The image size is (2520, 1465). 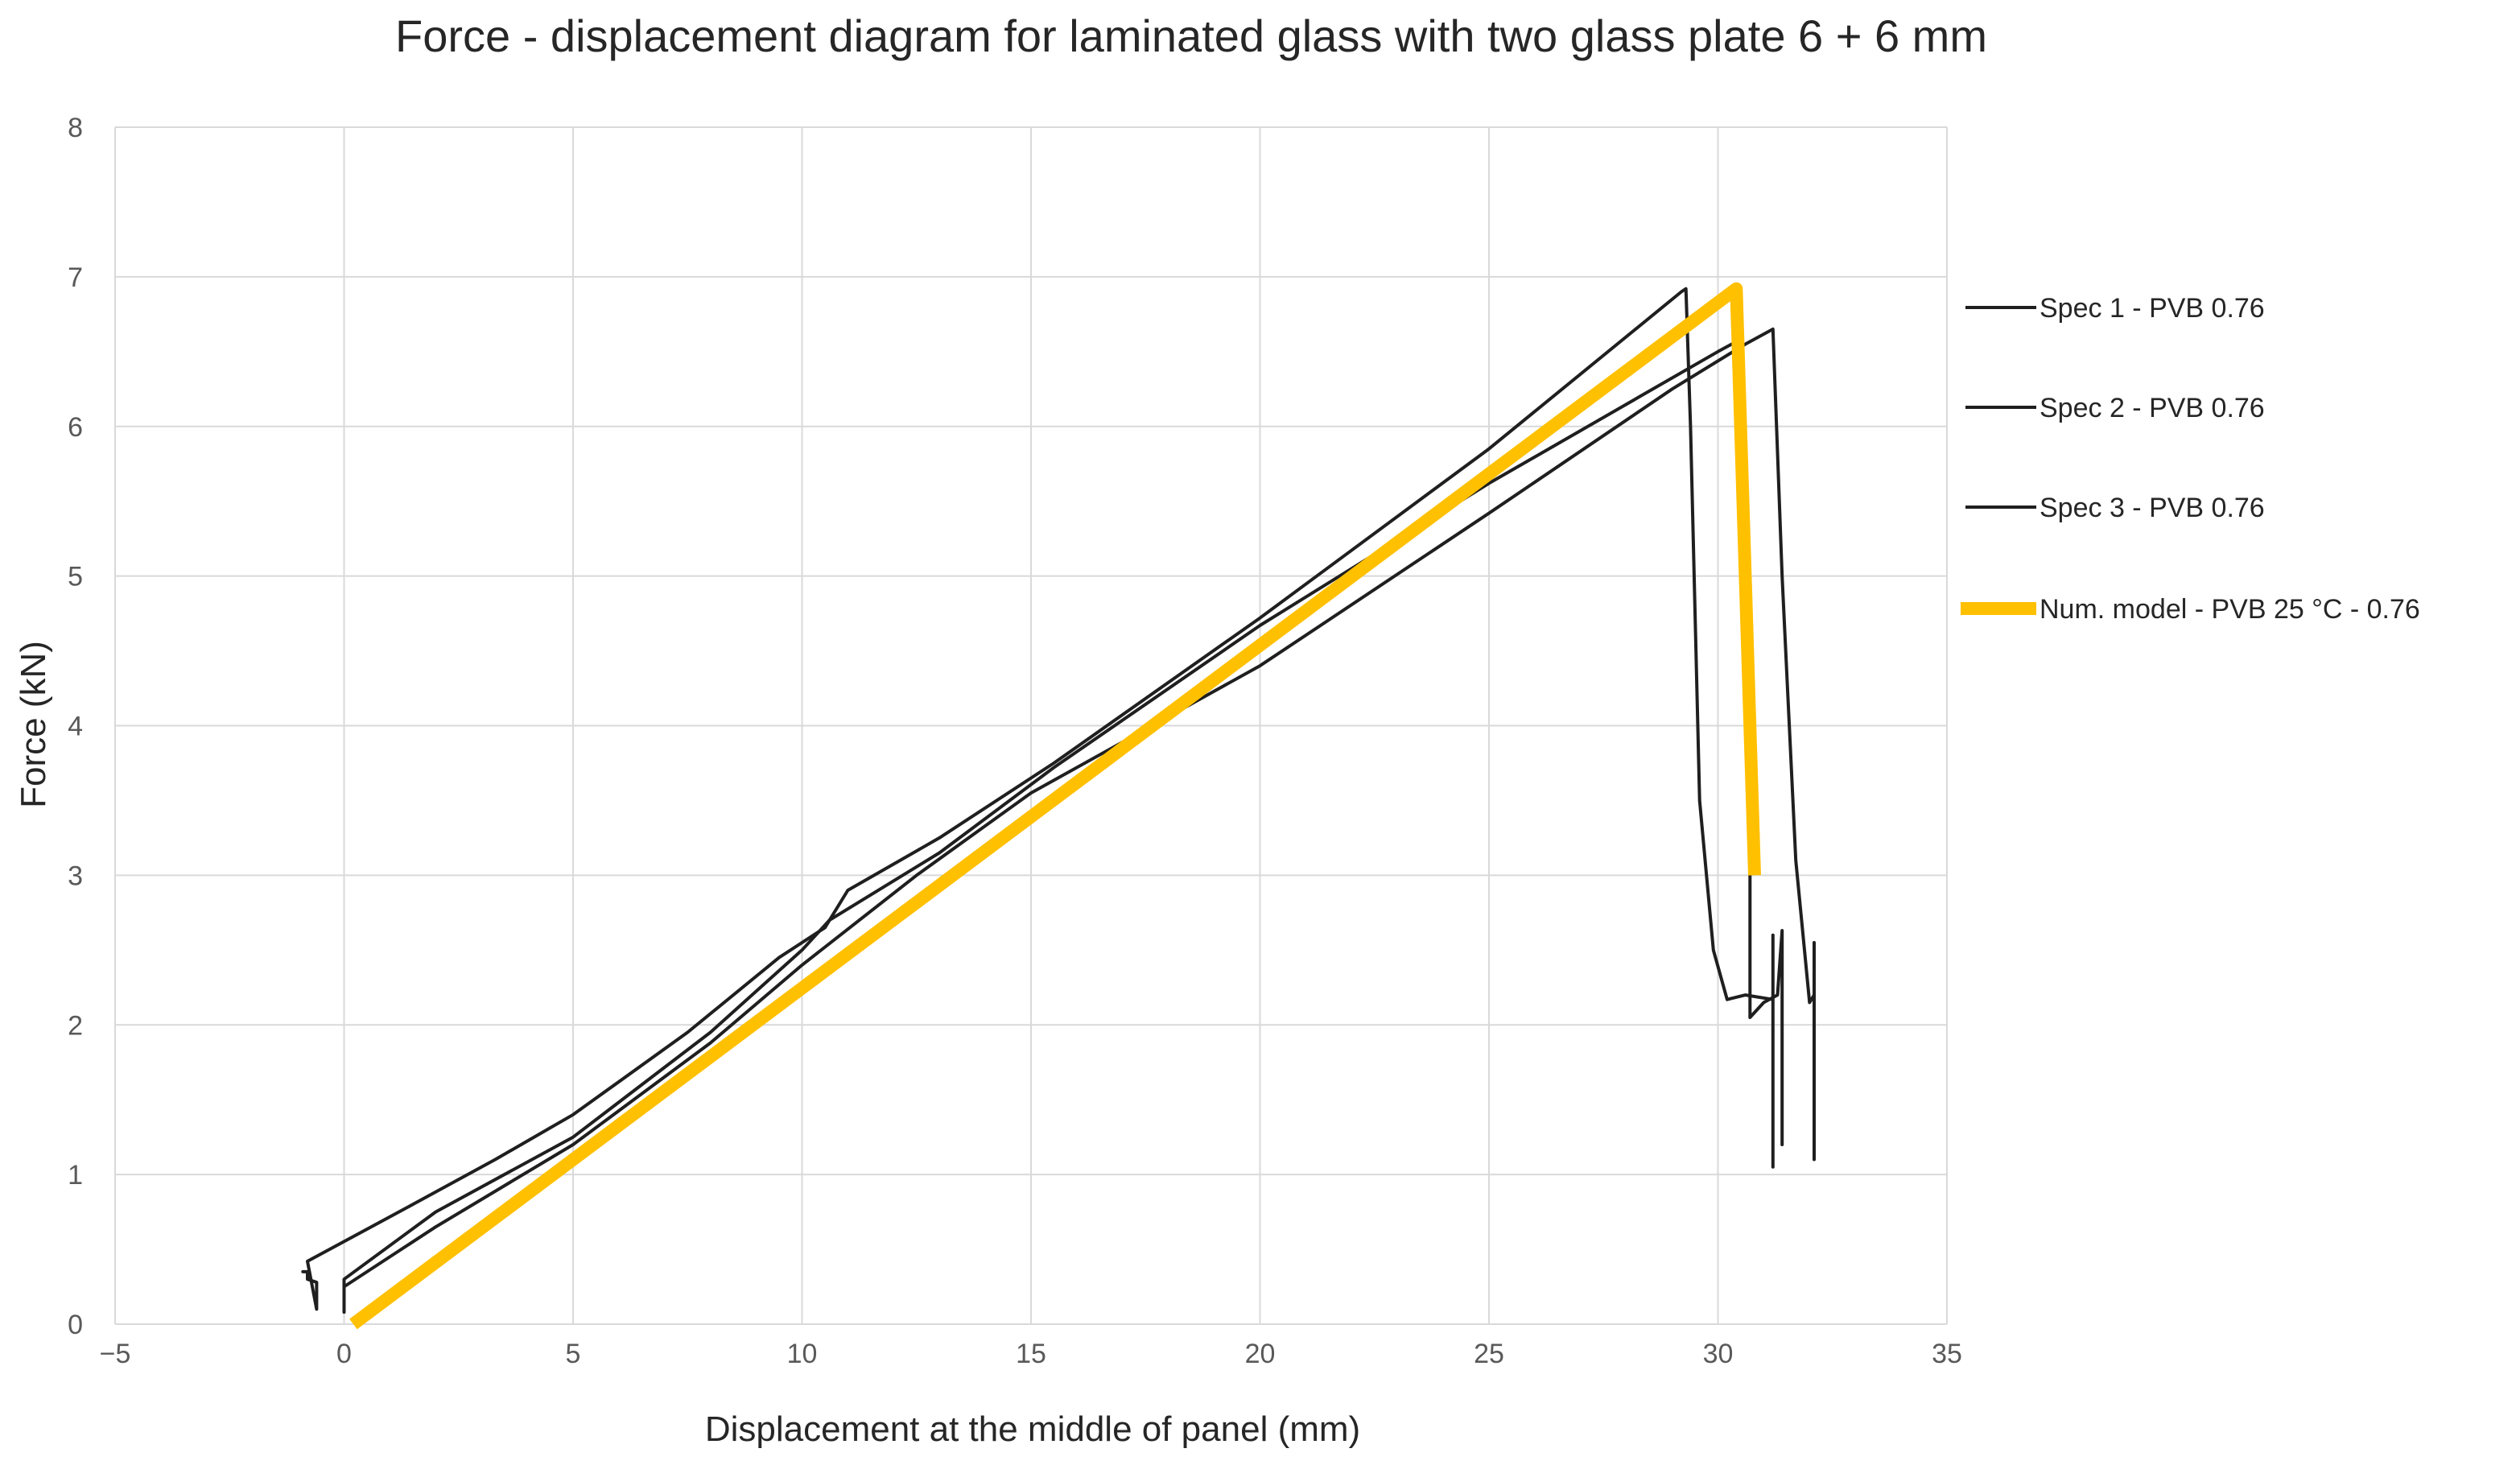 I want to click on y-tick-label: 0, so click(x=75, y=1325).